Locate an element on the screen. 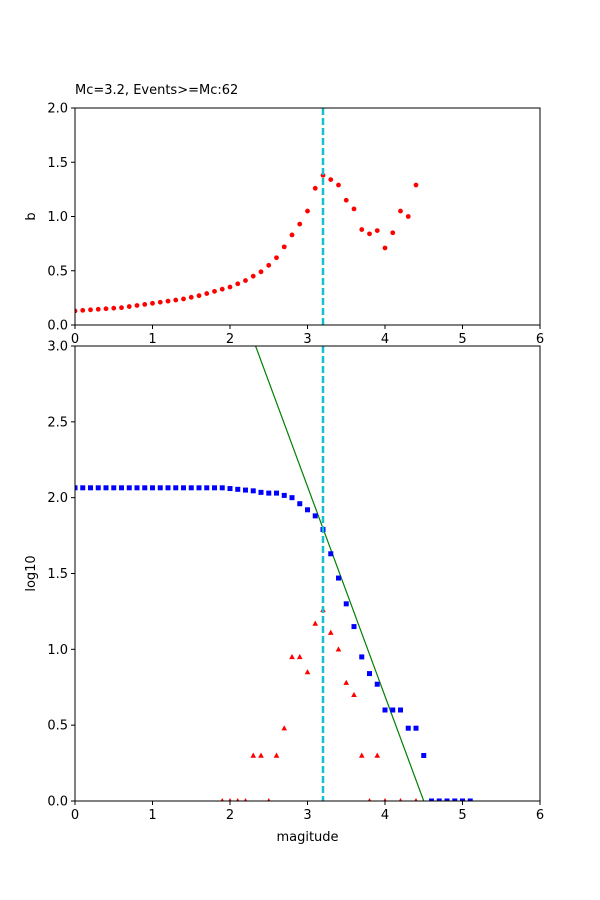 This screenshot has height=900, width=600. bottom-x-tick-label: 5 is located at coordinates (462, 815).